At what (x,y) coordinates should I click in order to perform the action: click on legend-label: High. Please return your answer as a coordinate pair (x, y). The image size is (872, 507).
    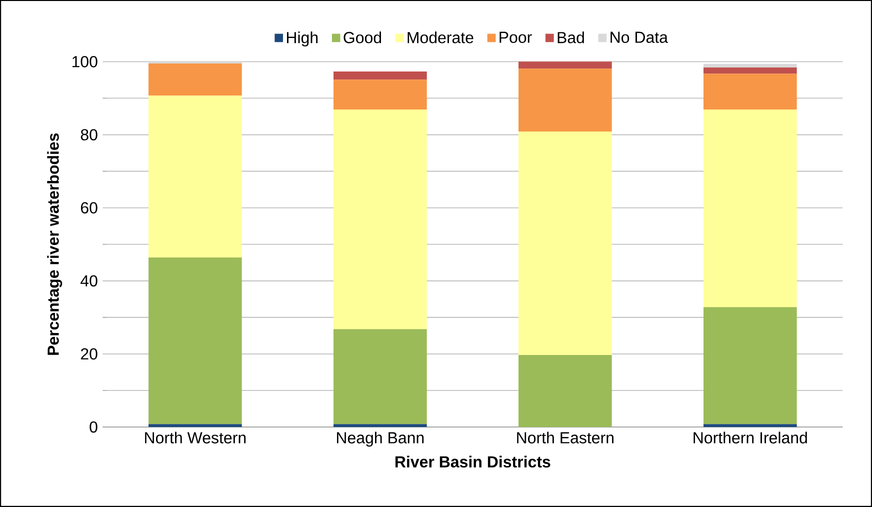
    Looking at the image, I should click on (302, 39).